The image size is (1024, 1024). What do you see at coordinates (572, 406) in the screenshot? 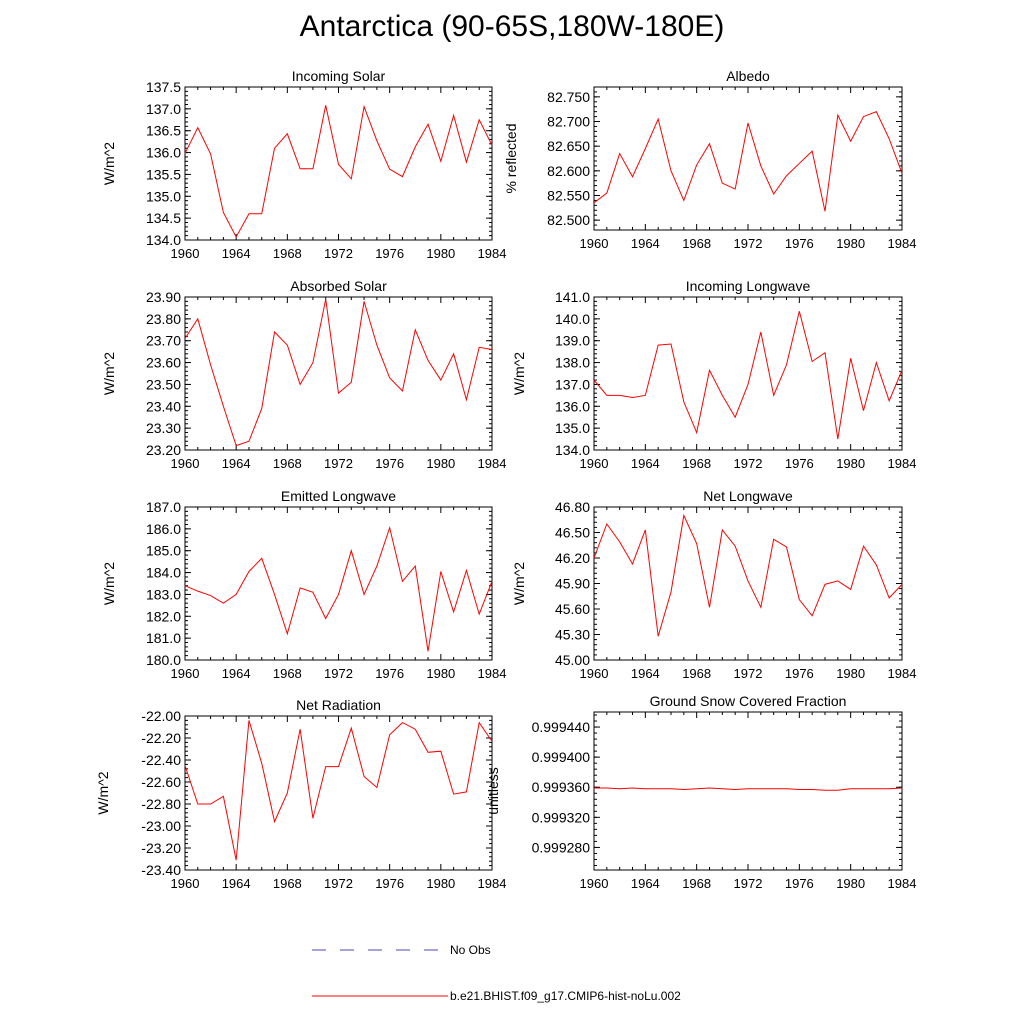
I see `y-tick-label: 136.0` at bounding box center [572, 406].